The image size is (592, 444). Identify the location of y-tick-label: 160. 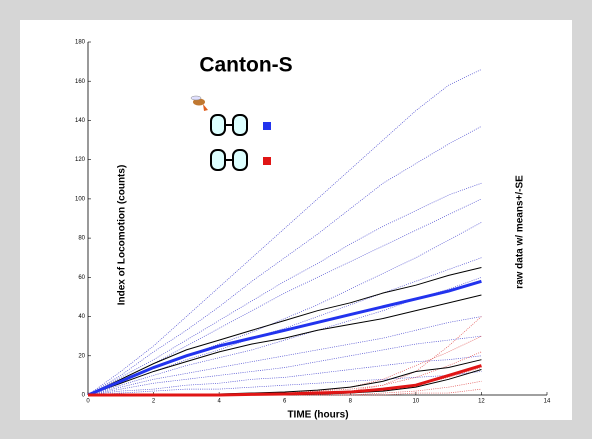
(80, 82).